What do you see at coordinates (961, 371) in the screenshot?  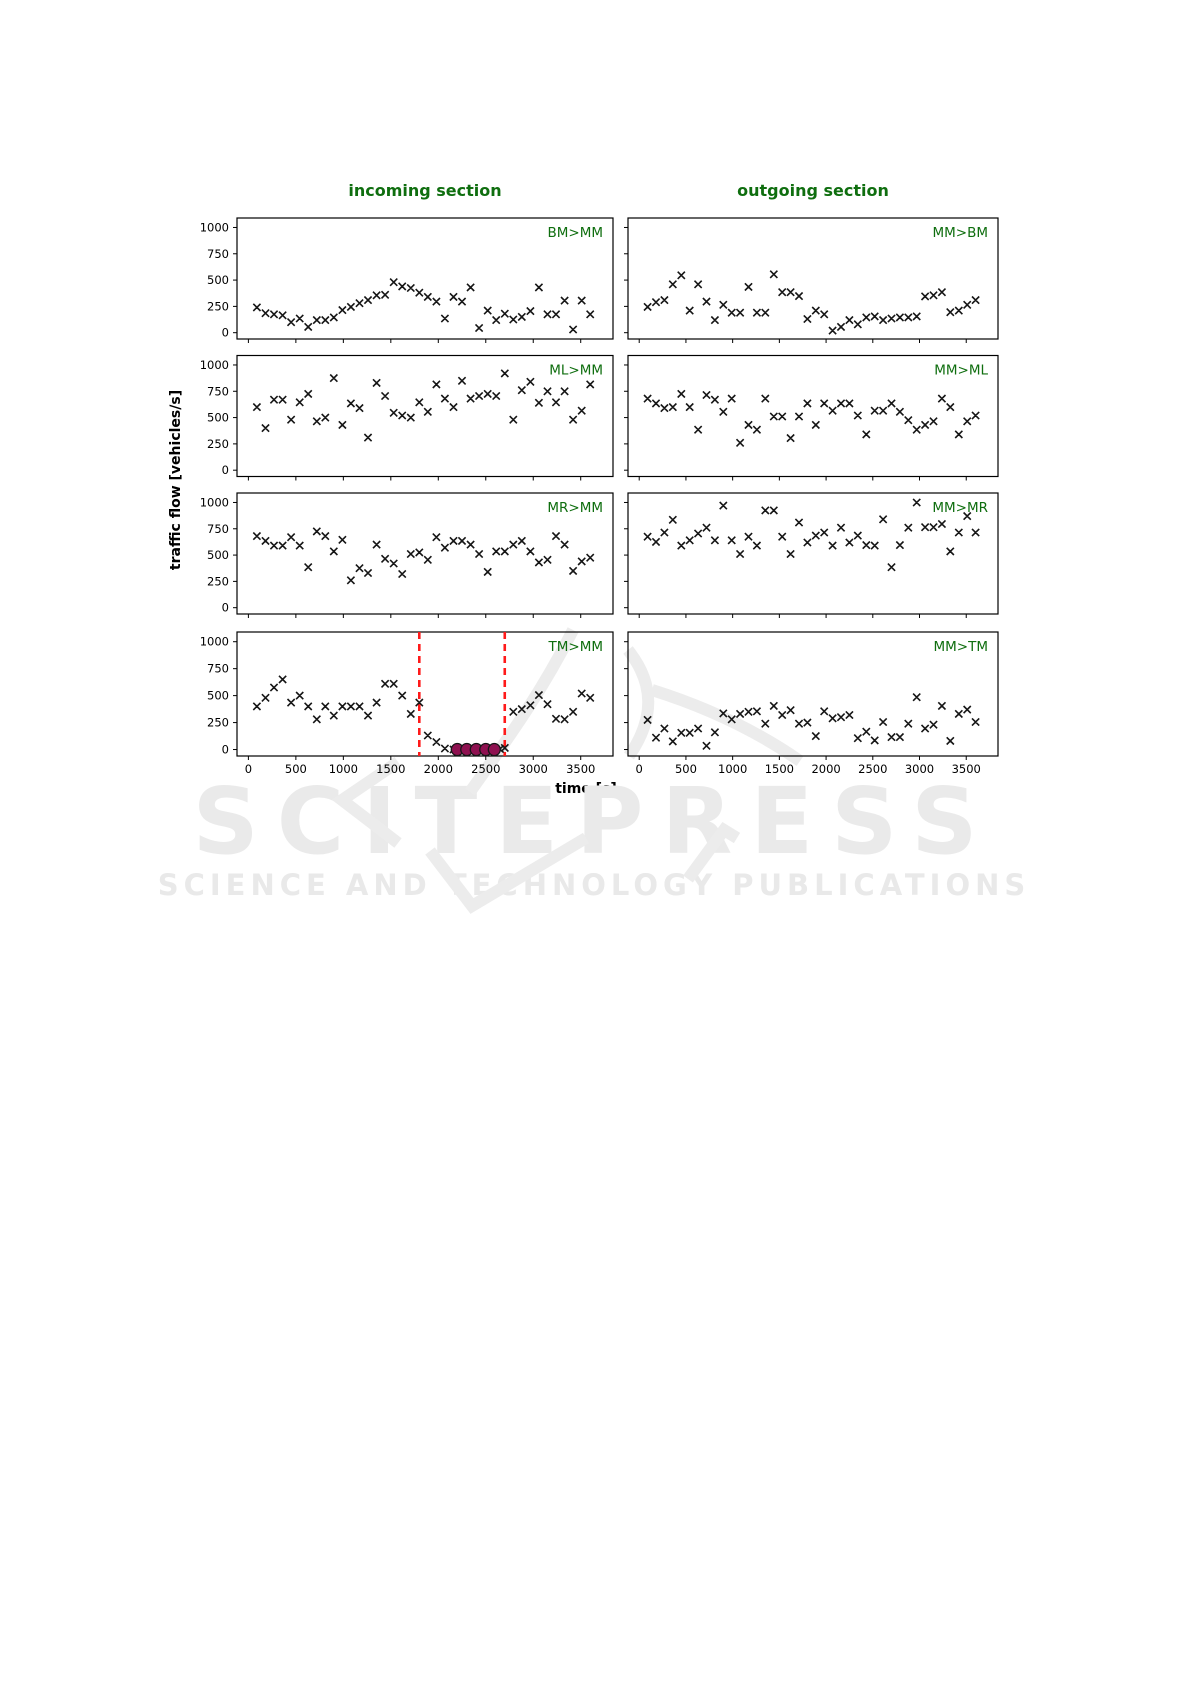 I see `subplot-label: MM>ML` at bounding box center [961, 371].